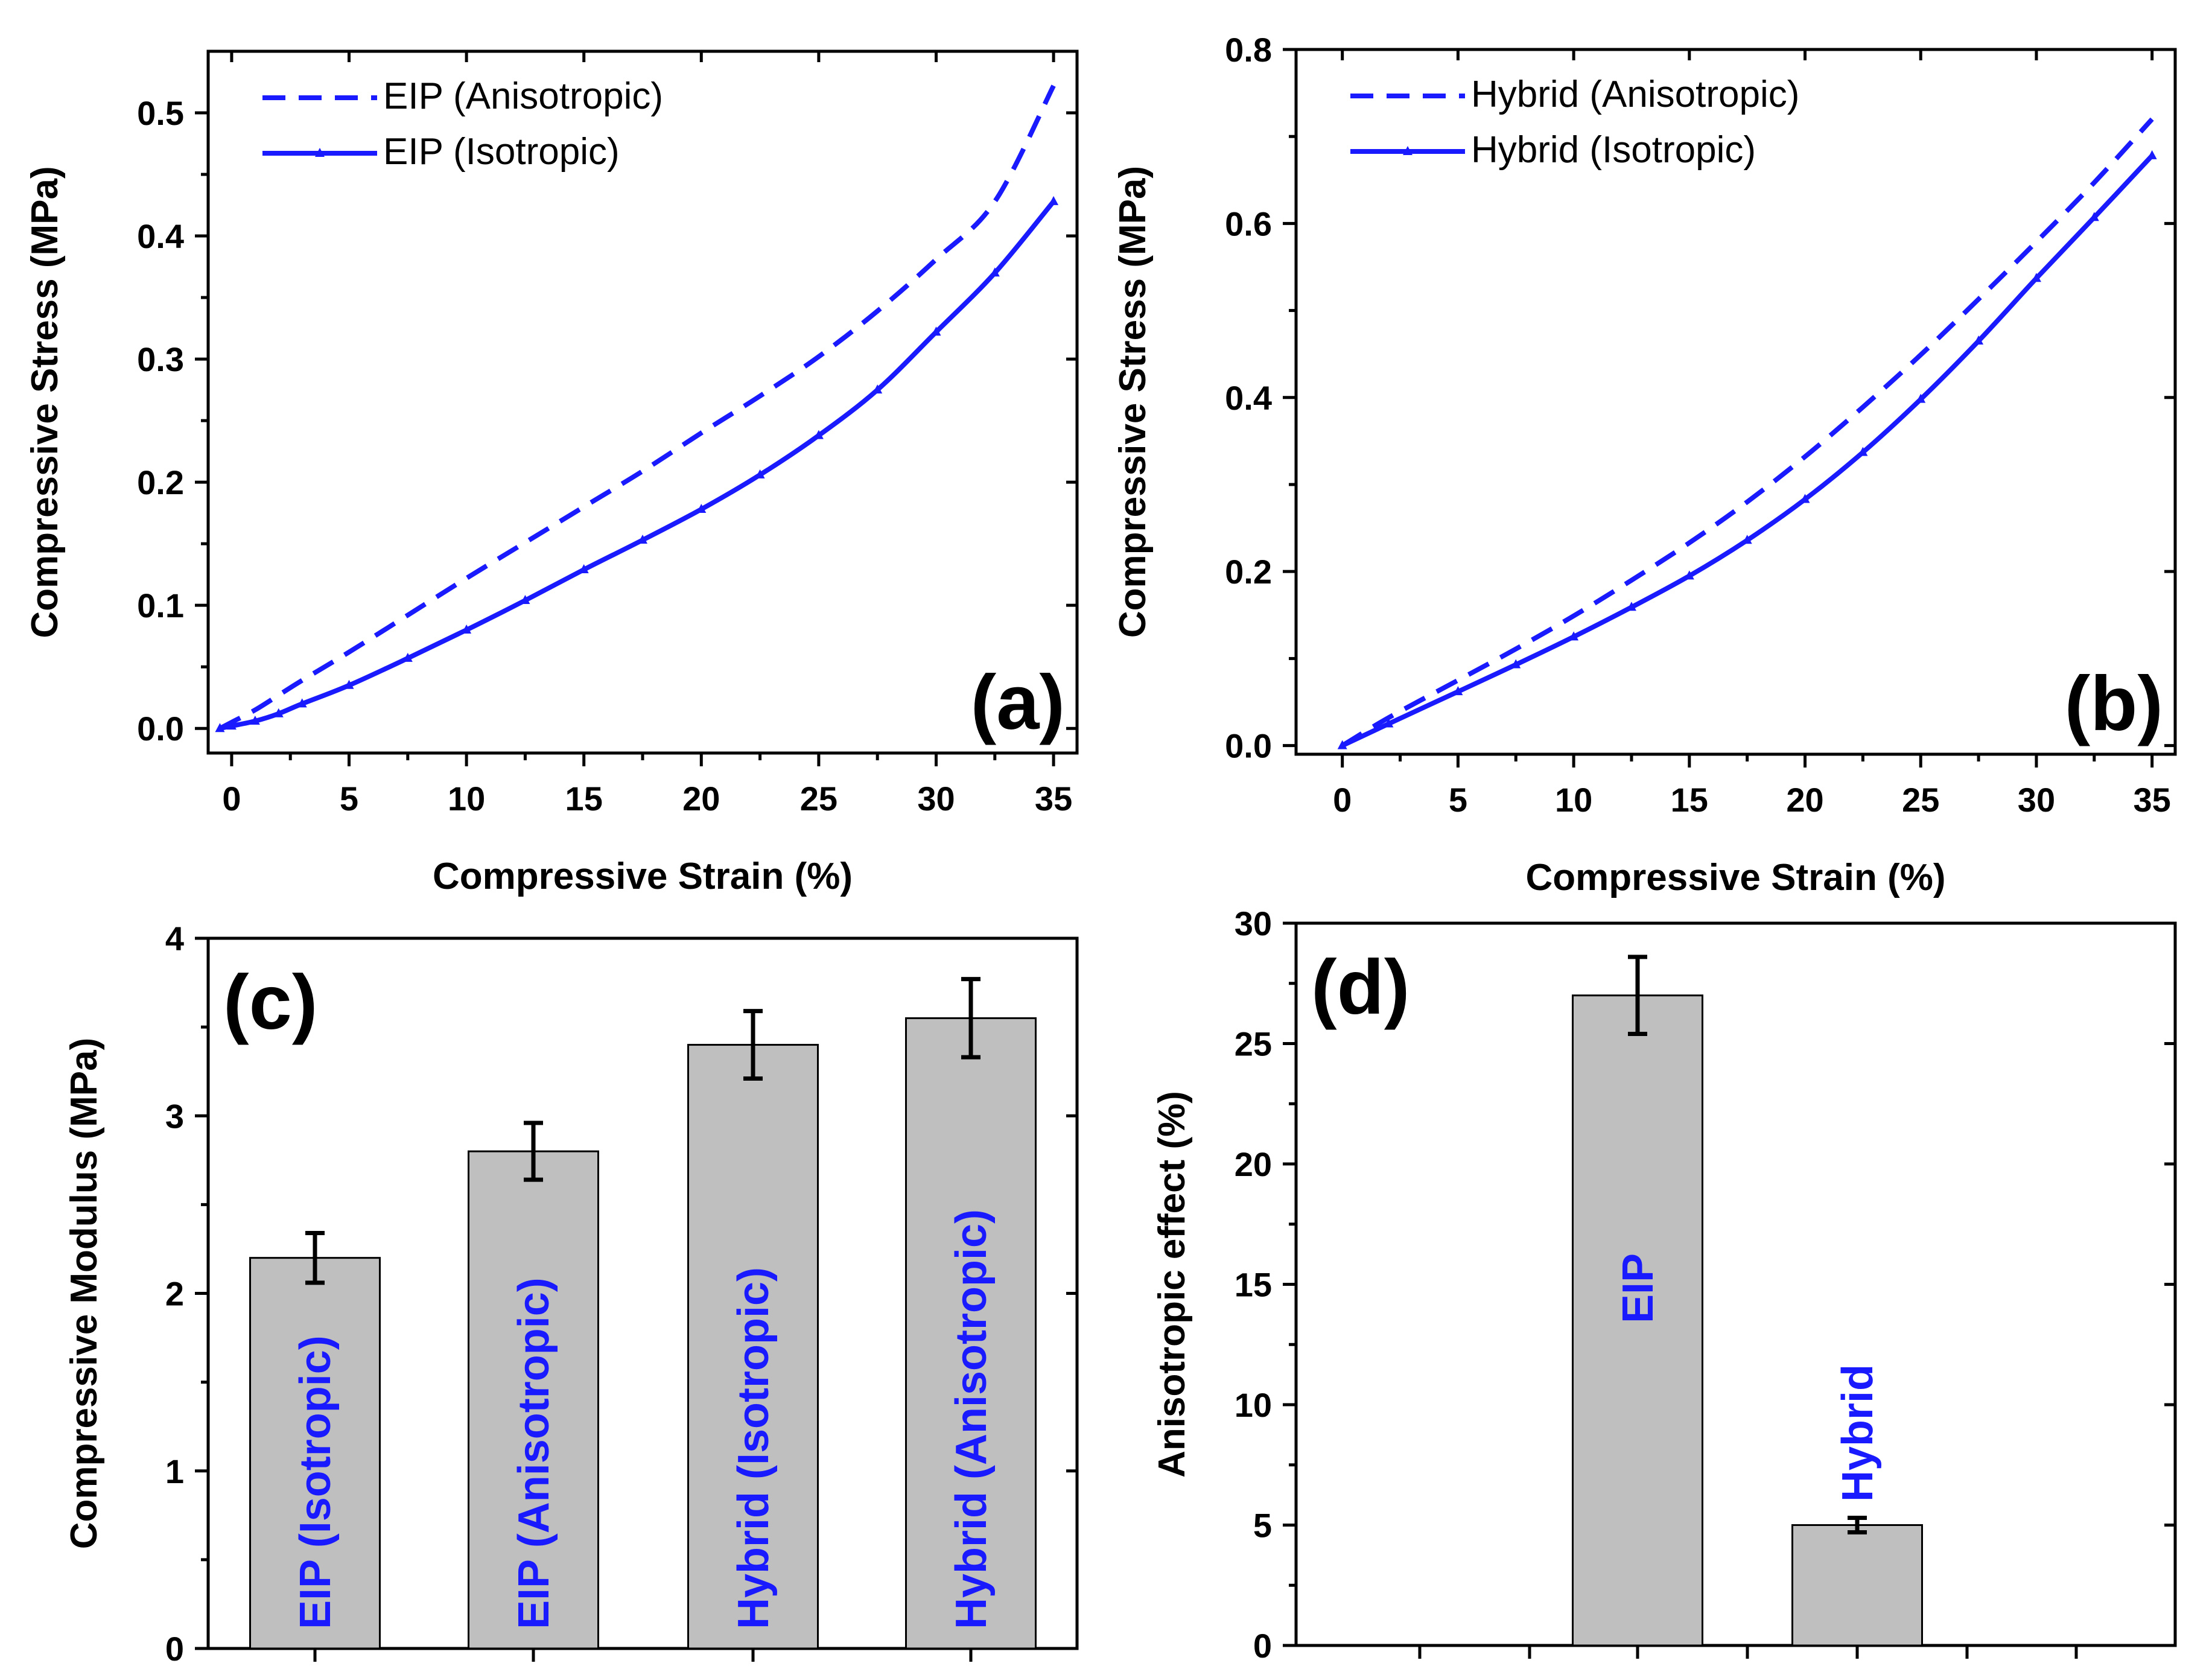 The image size is (2212, 1672). I want to click on bar-category-label: EIP (Anisotropic), so click(534, 1453).